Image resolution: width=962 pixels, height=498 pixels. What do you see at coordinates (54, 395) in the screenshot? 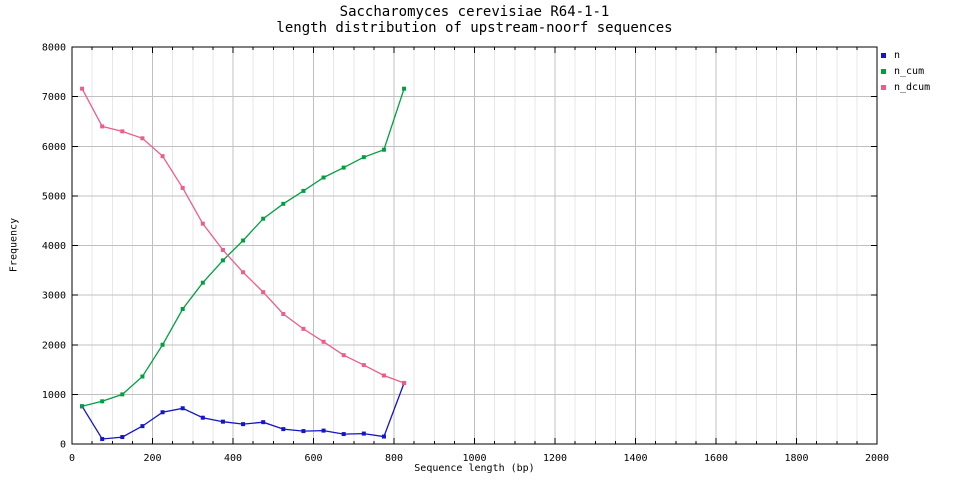
I see `y-tick-label: 1000` at bounding box center [54, 395].